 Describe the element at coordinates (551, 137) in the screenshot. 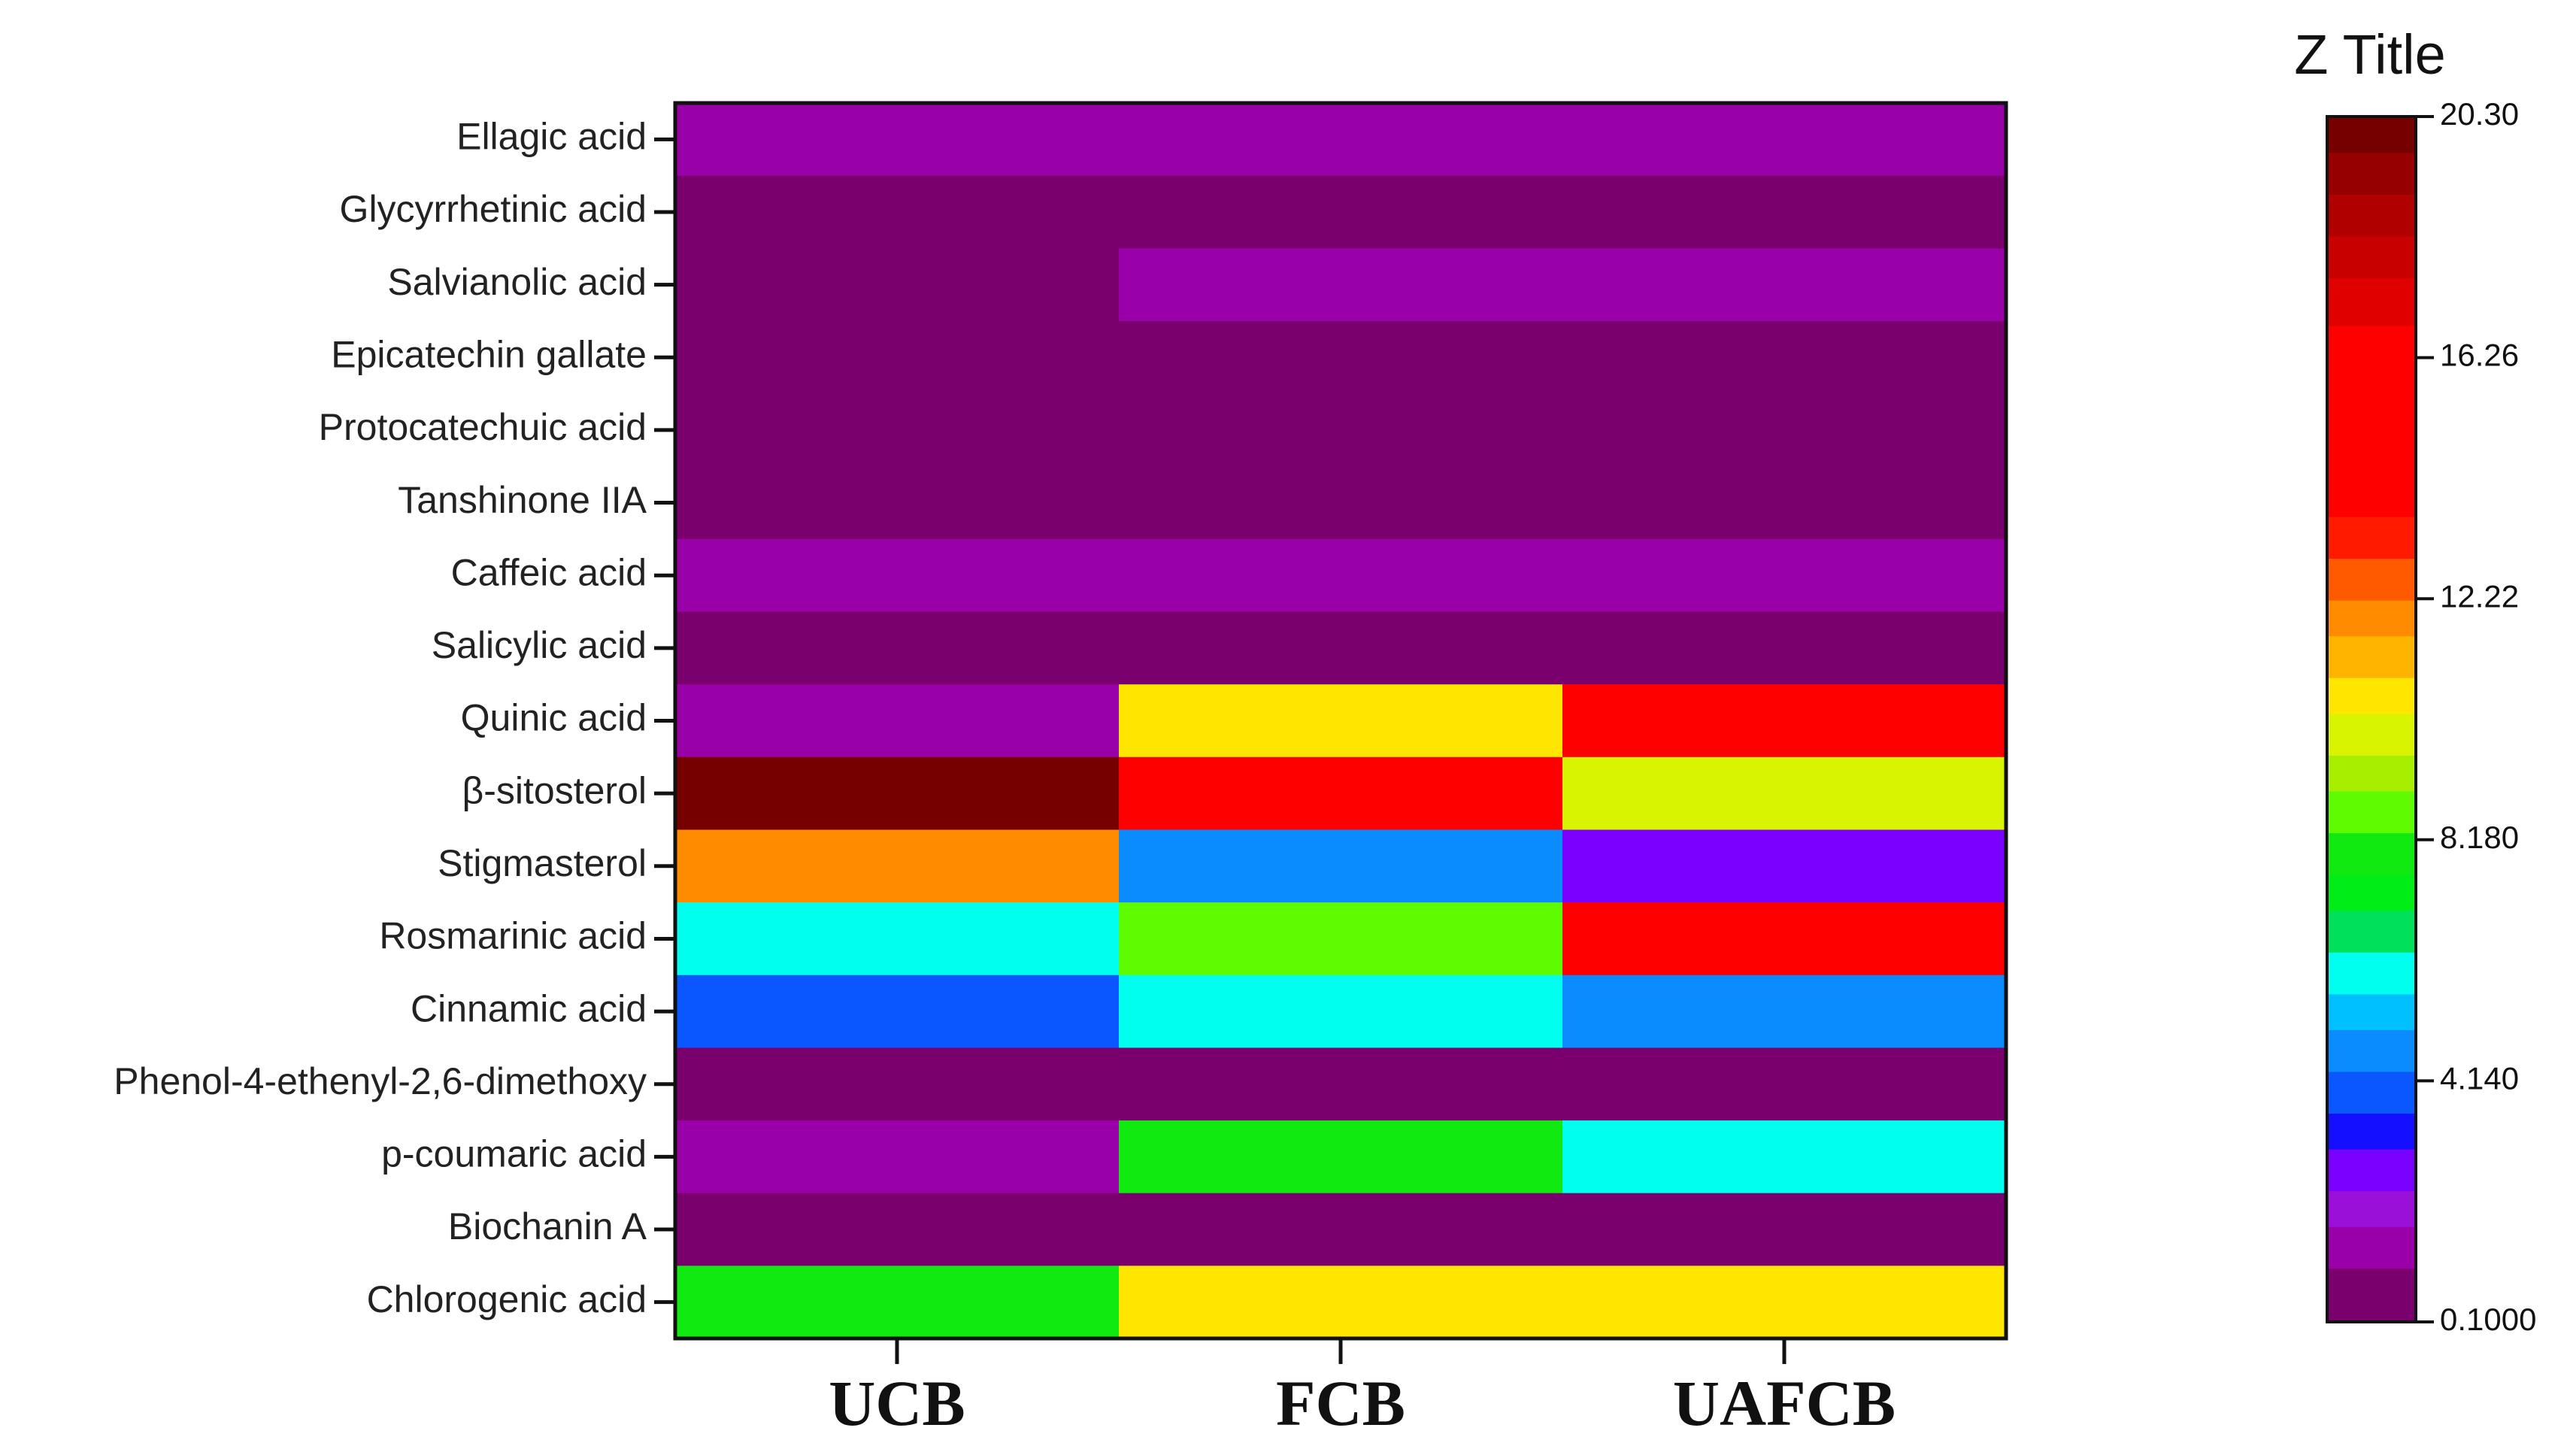

I see `row-tick-label: Ellagic acid` at that location.